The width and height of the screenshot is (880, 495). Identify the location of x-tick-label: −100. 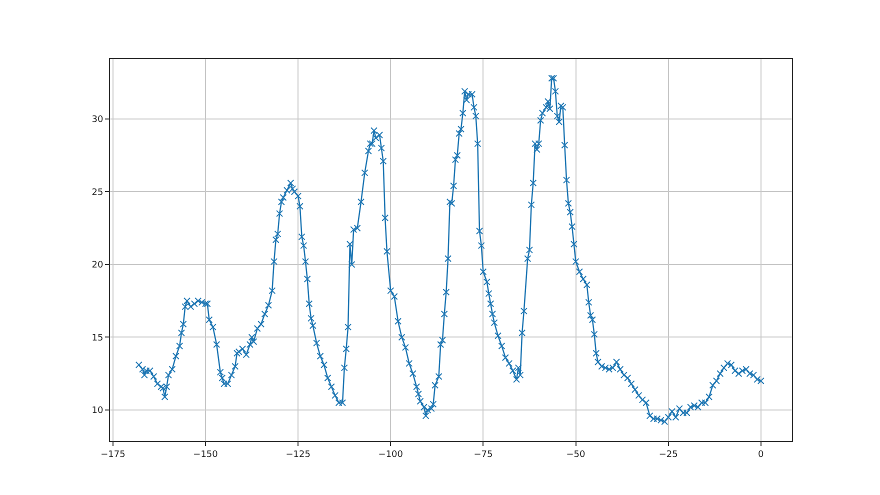
(391, 455).